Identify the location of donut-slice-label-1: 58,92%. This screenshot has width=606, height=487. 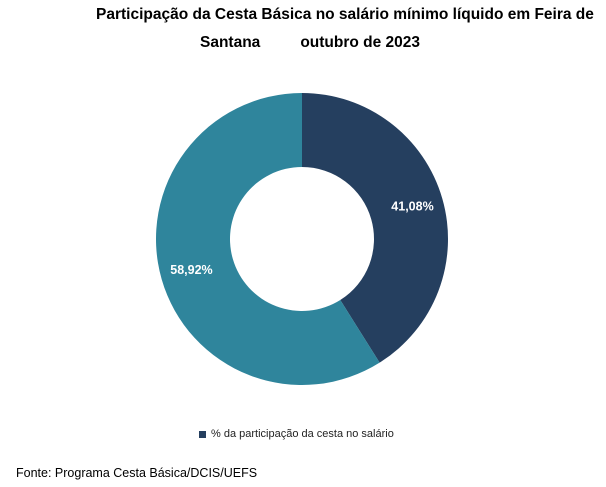
(191, 270).